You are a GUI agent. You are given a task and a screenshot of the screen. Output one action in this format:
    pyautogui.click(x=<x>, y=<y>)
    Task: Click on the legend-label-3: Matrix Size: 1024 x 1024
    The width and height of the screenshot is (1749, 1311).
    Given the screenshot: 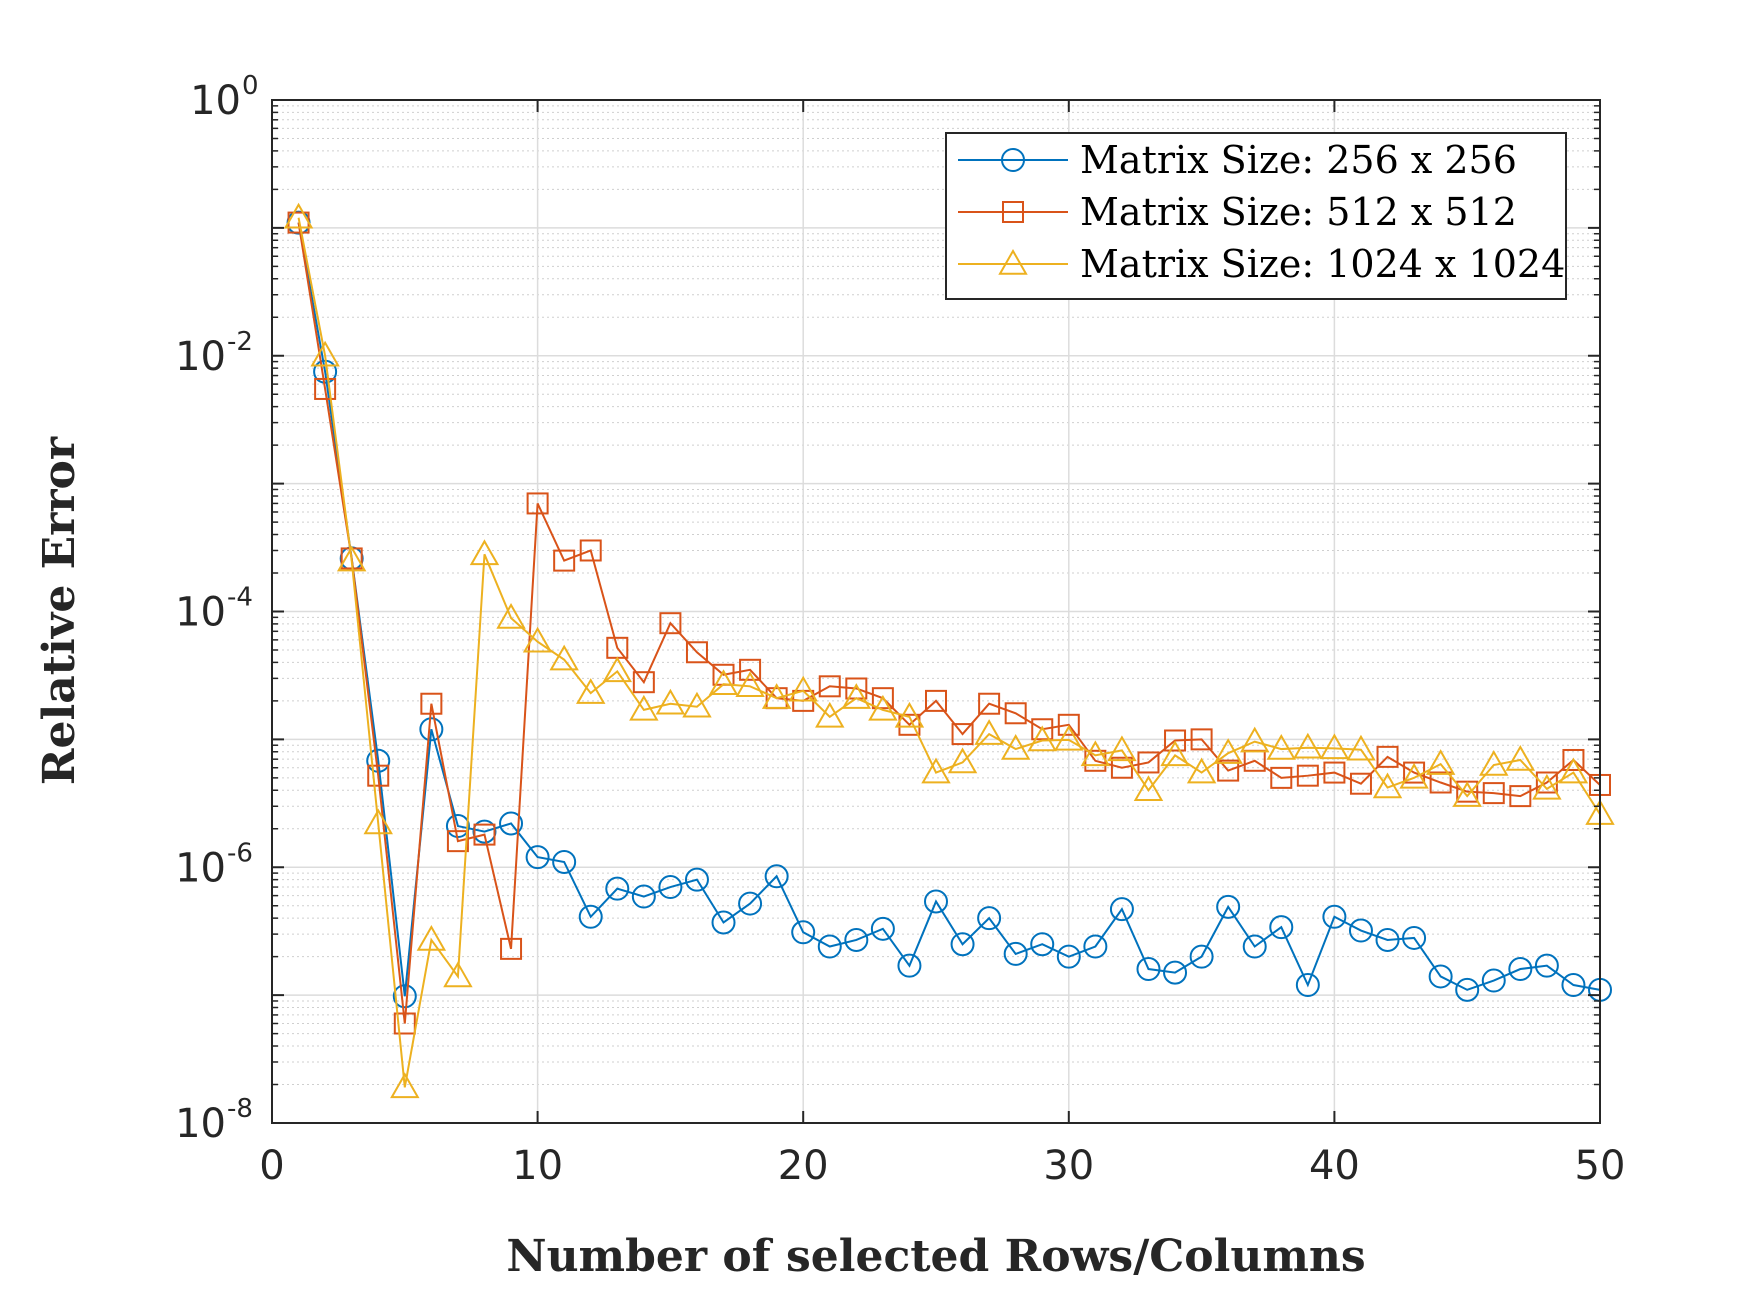 What is the action you would take?
    pyautogui.click(x=1322, y=264)
    